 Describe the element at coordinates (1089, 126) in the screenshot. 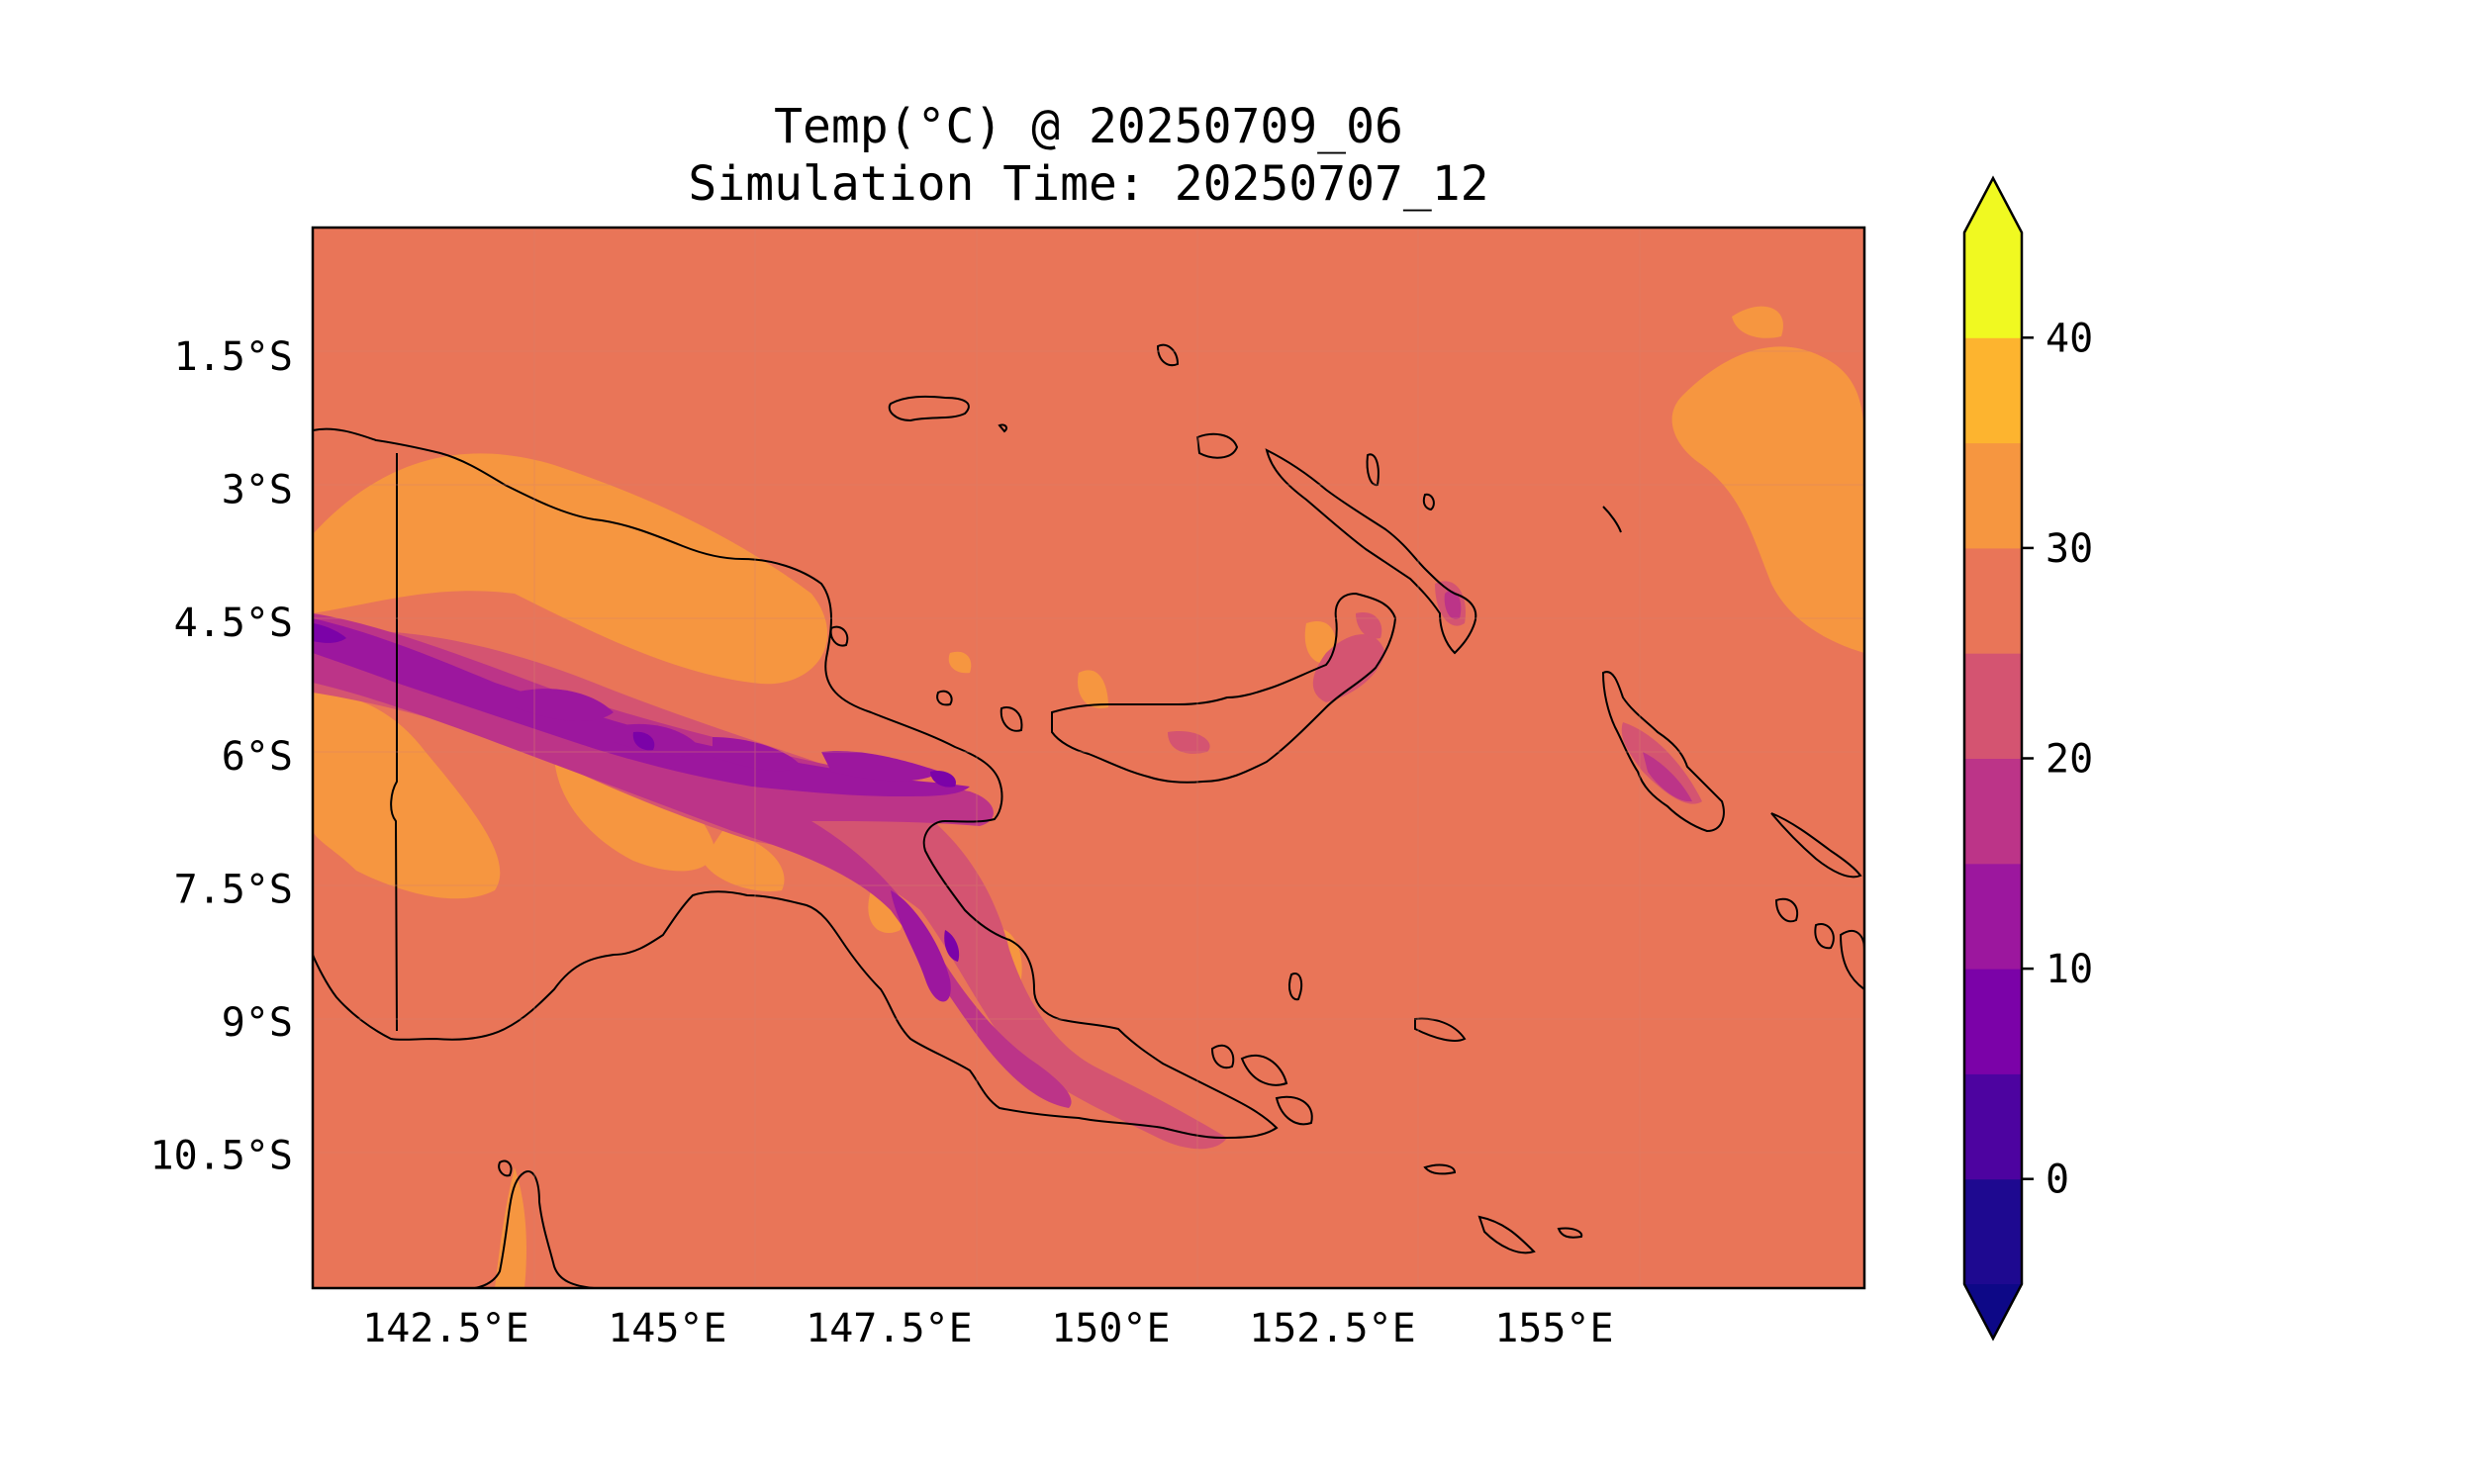

I see `map-title: Temp(°C) @ 20250709_06` at that location.